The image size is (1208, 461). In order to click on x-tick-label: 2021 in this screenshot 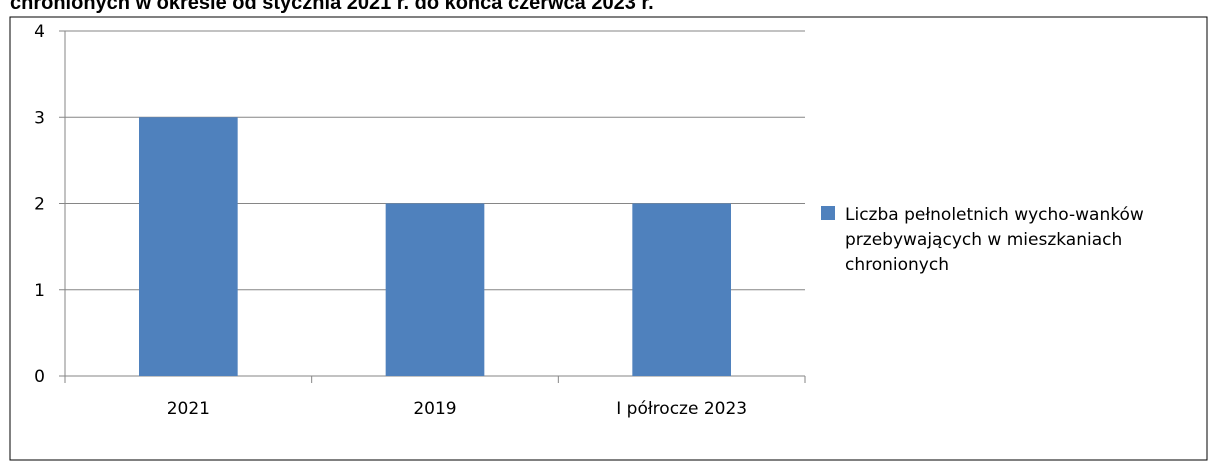, I will do `click(188, 409)`.